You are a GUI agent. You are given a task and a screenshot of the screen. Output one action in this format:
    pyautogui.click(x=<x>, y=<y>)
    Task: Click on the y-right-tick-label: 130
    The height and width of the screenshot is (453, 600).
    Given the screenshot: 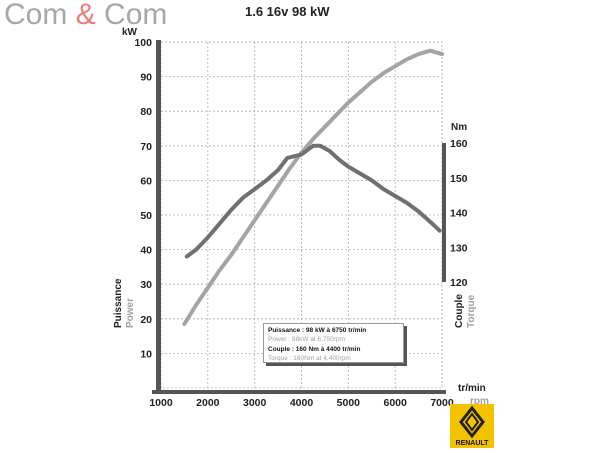 What is the action you would take?
    pyautogui.click(x=459, y=248)
    